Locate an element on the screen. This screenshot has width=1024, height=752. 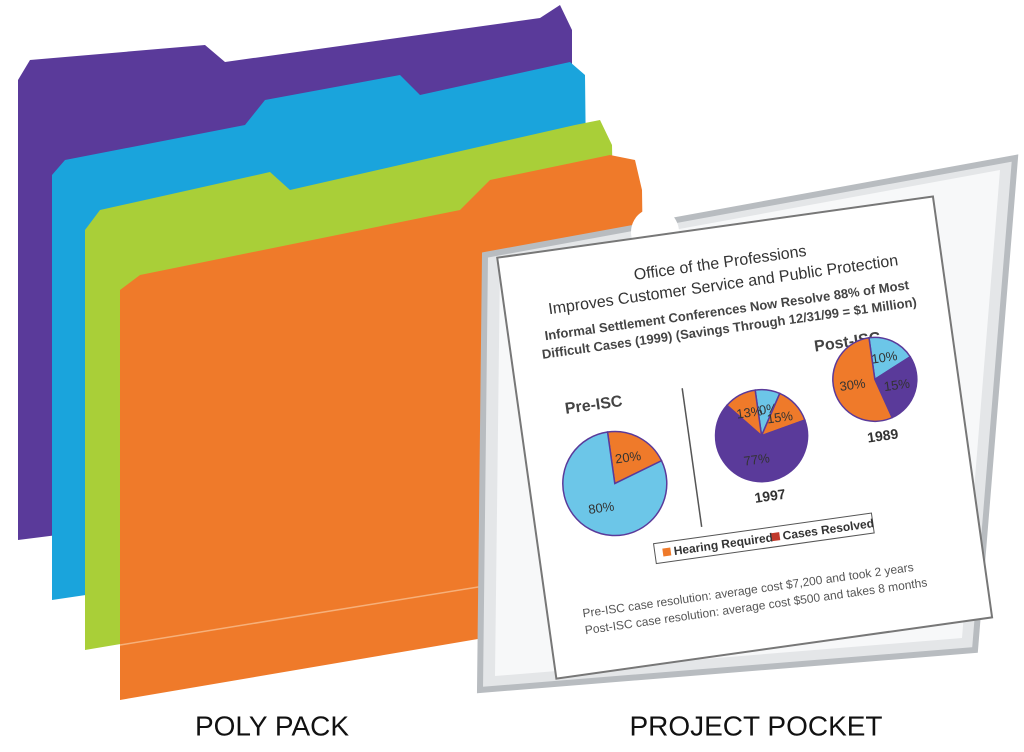
pie-caption: 1989 is located at coordinates (882, 435).